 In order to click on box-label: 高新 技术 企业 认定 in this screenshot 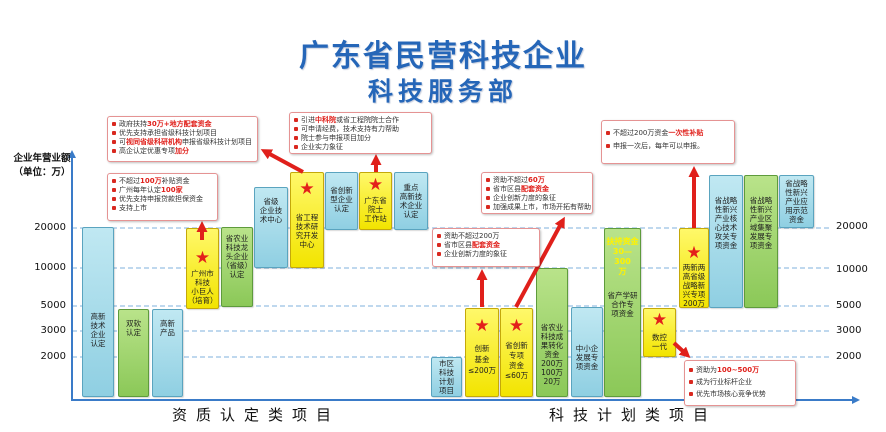, I will do `click(98, 330)`.